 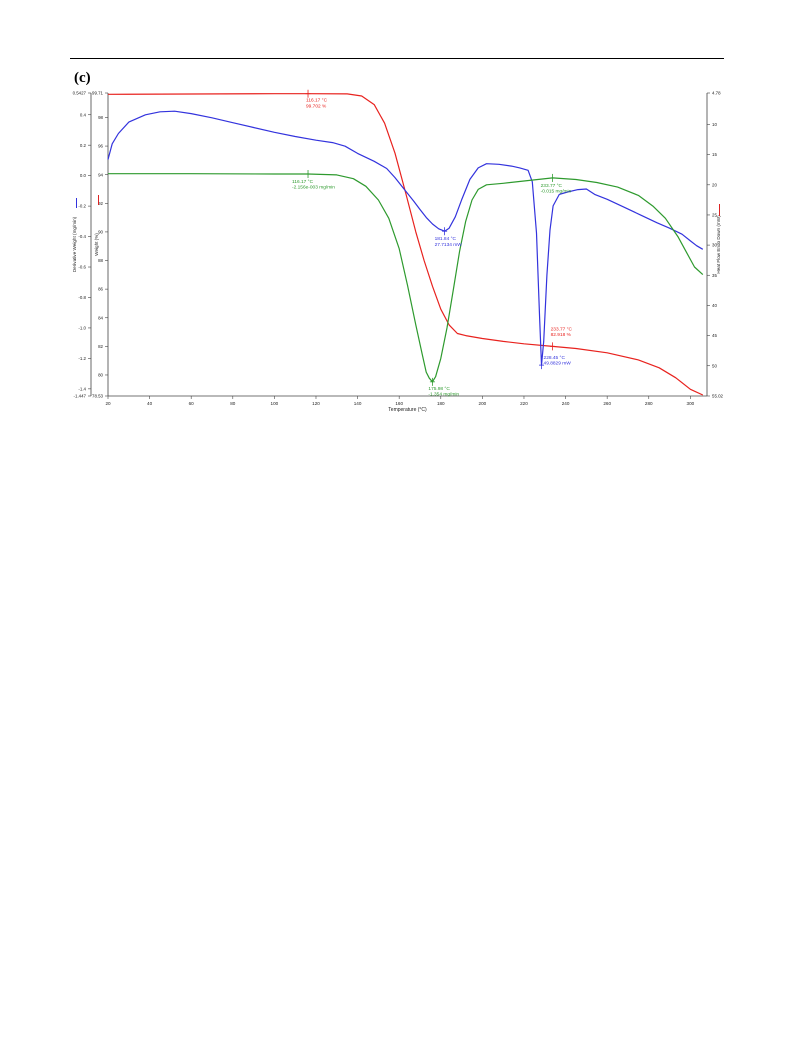 I want to click on annotation-label: 82.918 %, so click(x=561, y=335).